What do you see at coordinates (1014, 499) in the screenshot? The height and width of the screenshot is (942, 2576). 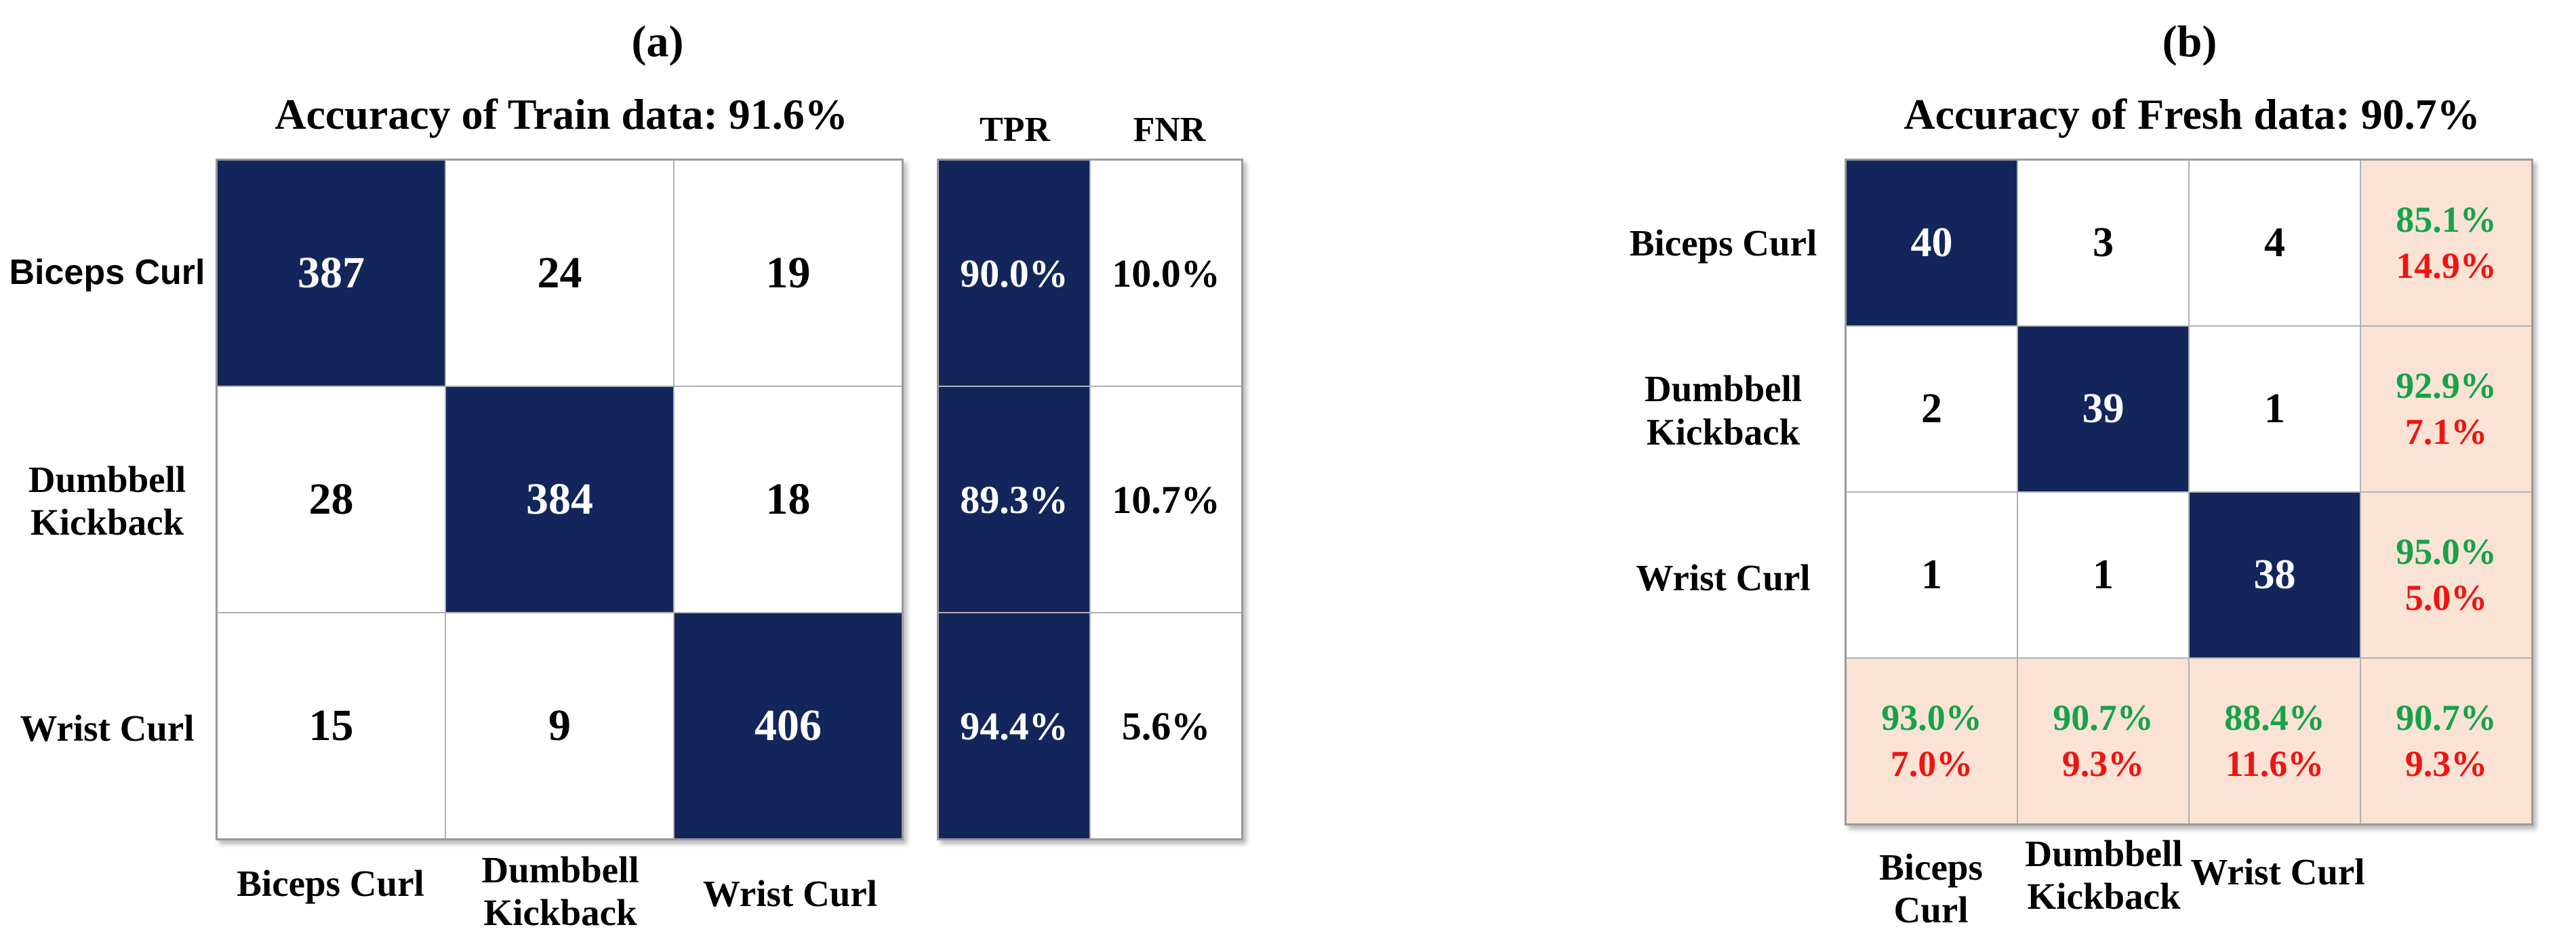 I see `tpr-cell-row1: 89.3%` at bounding box center [1014, 499].